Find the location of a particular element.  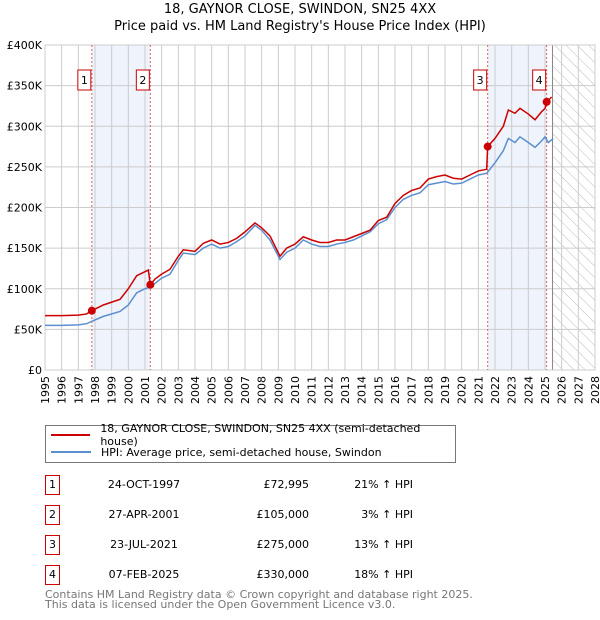

x-tick-label: 1995 is located at coordinates (45, 390).